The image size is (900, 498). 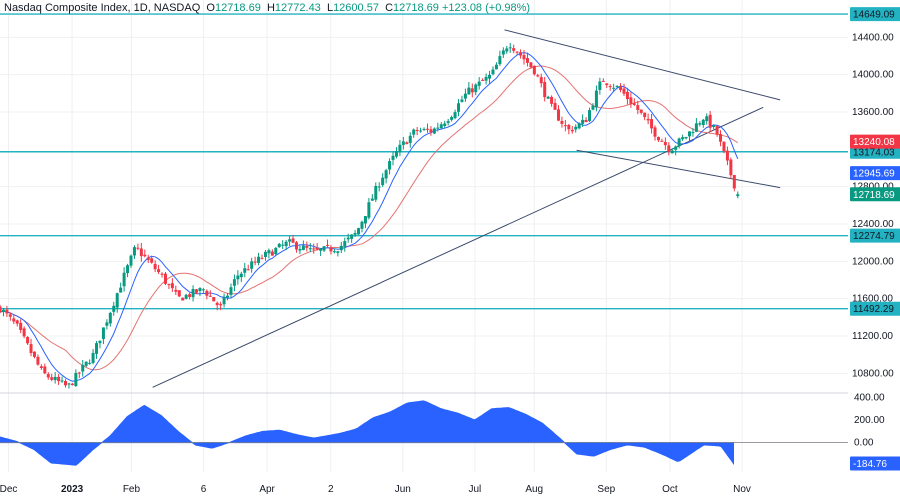 I want to click on high-key: H, so click(x=270, y=8).